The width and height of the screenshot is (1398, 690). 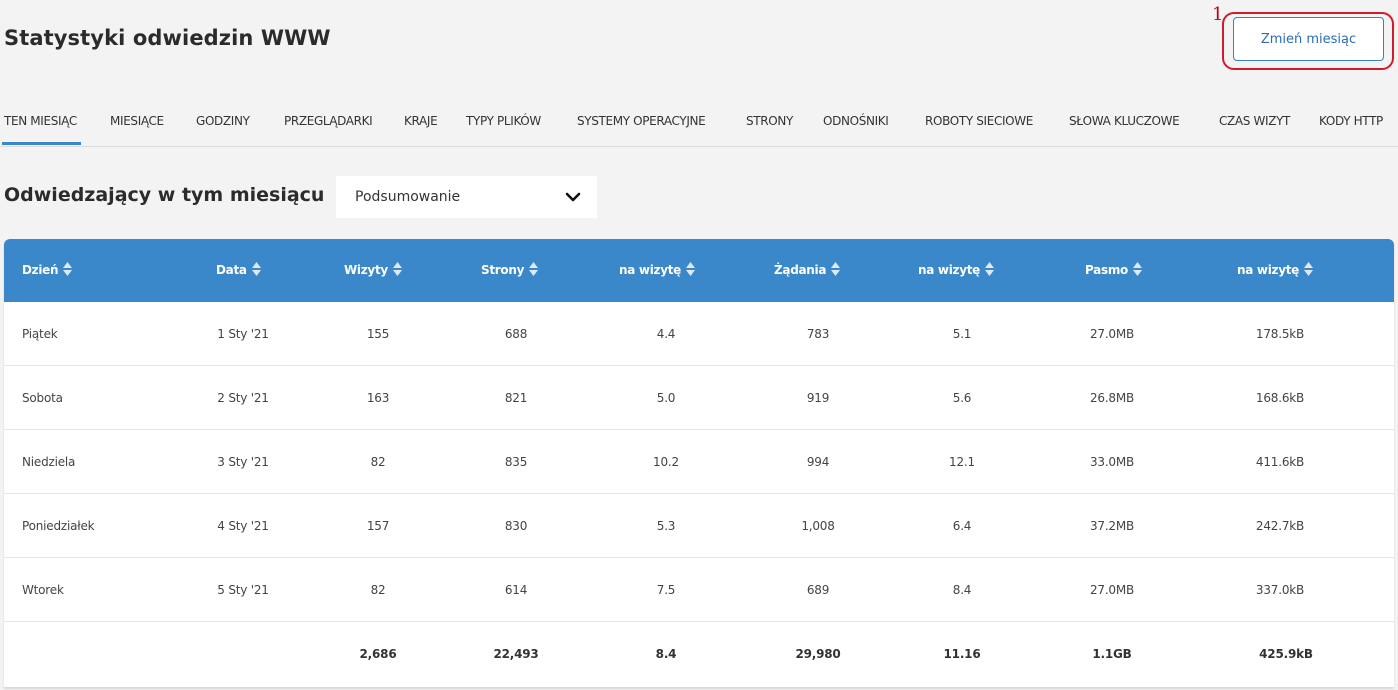 What do you see at coordinates (856, 121) in the screenshot?
I see `tab-referrers: ODNOŚNIKI` at bounding box center [856, 121].